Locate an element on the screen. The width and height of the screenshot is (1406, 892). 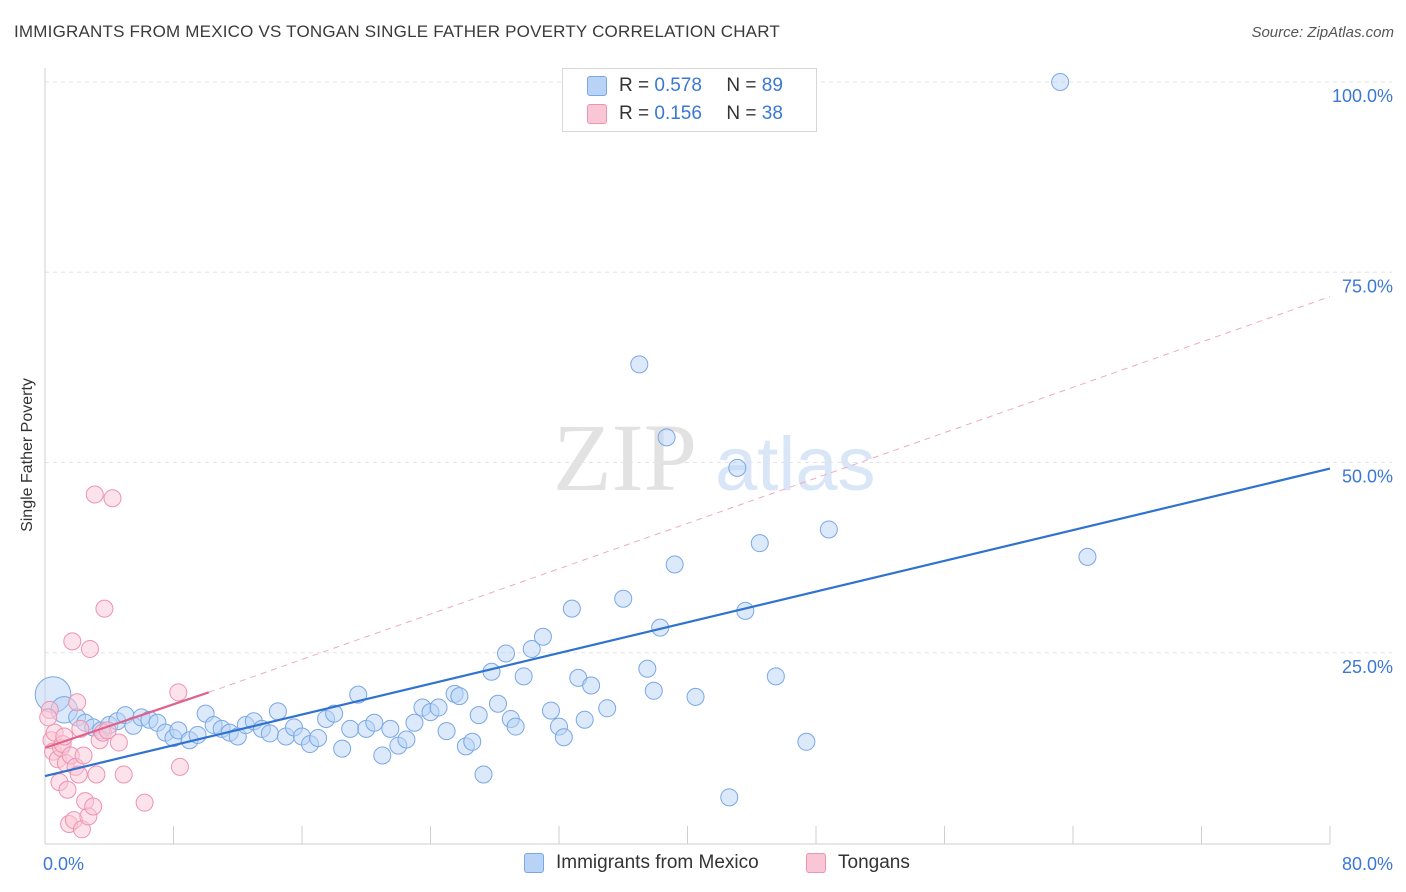
bottom-legend-swatch-mexico is located at coordinates (534, 863).